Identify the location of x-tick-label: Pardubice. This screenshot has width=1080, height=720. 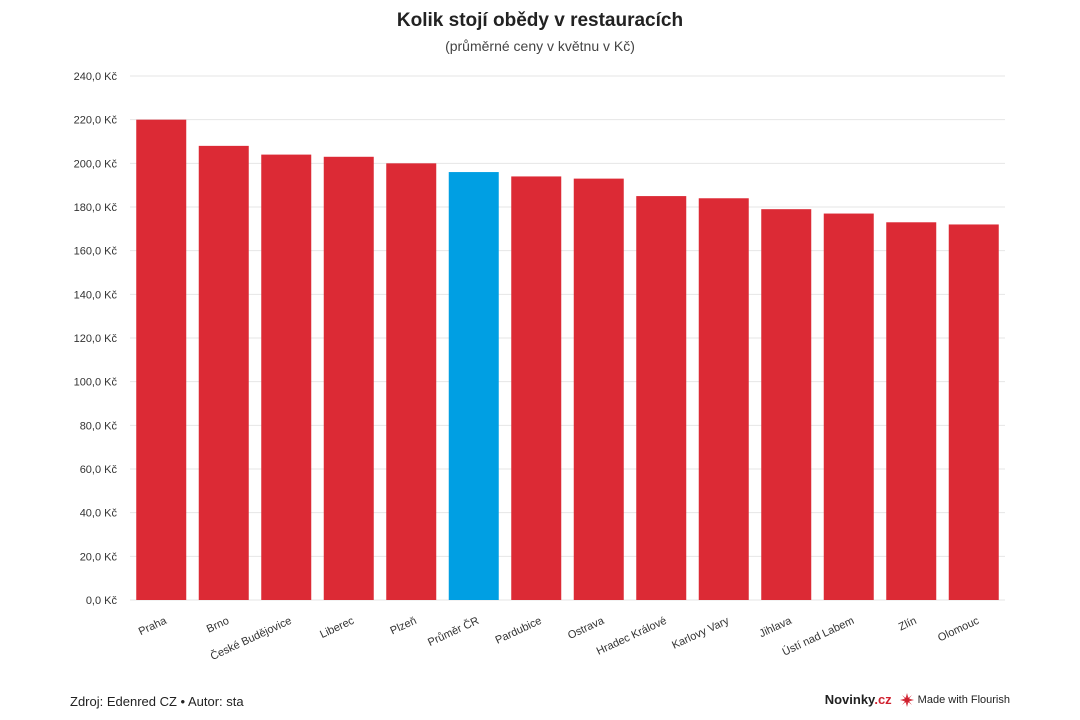
(519, 631).